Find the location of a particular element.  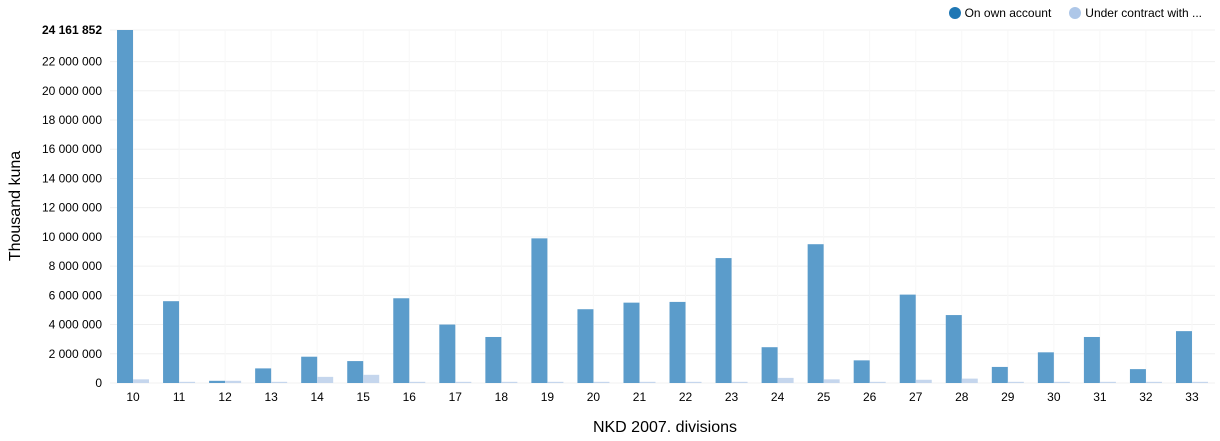

x-tick-label: 19 is located at coordinates (548, 397).